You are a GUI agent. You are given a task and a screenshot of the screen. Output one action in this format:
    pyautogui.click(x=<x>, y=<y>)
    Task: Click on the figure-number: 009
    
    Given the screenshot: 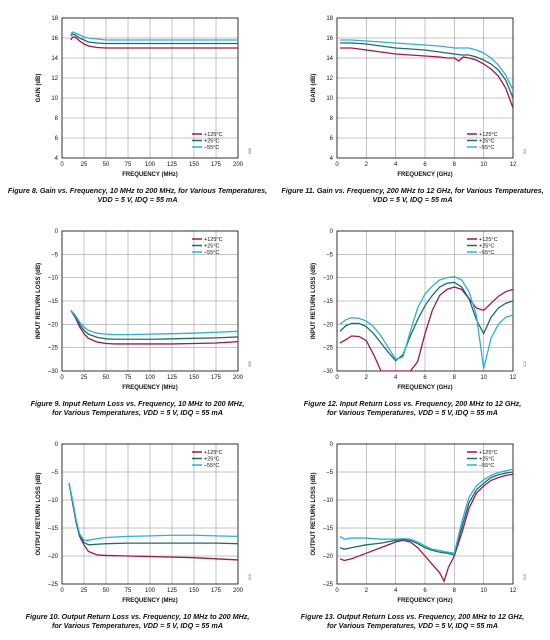 What is the action you would take?
    pyautogui.click(x=250, y=364)
    